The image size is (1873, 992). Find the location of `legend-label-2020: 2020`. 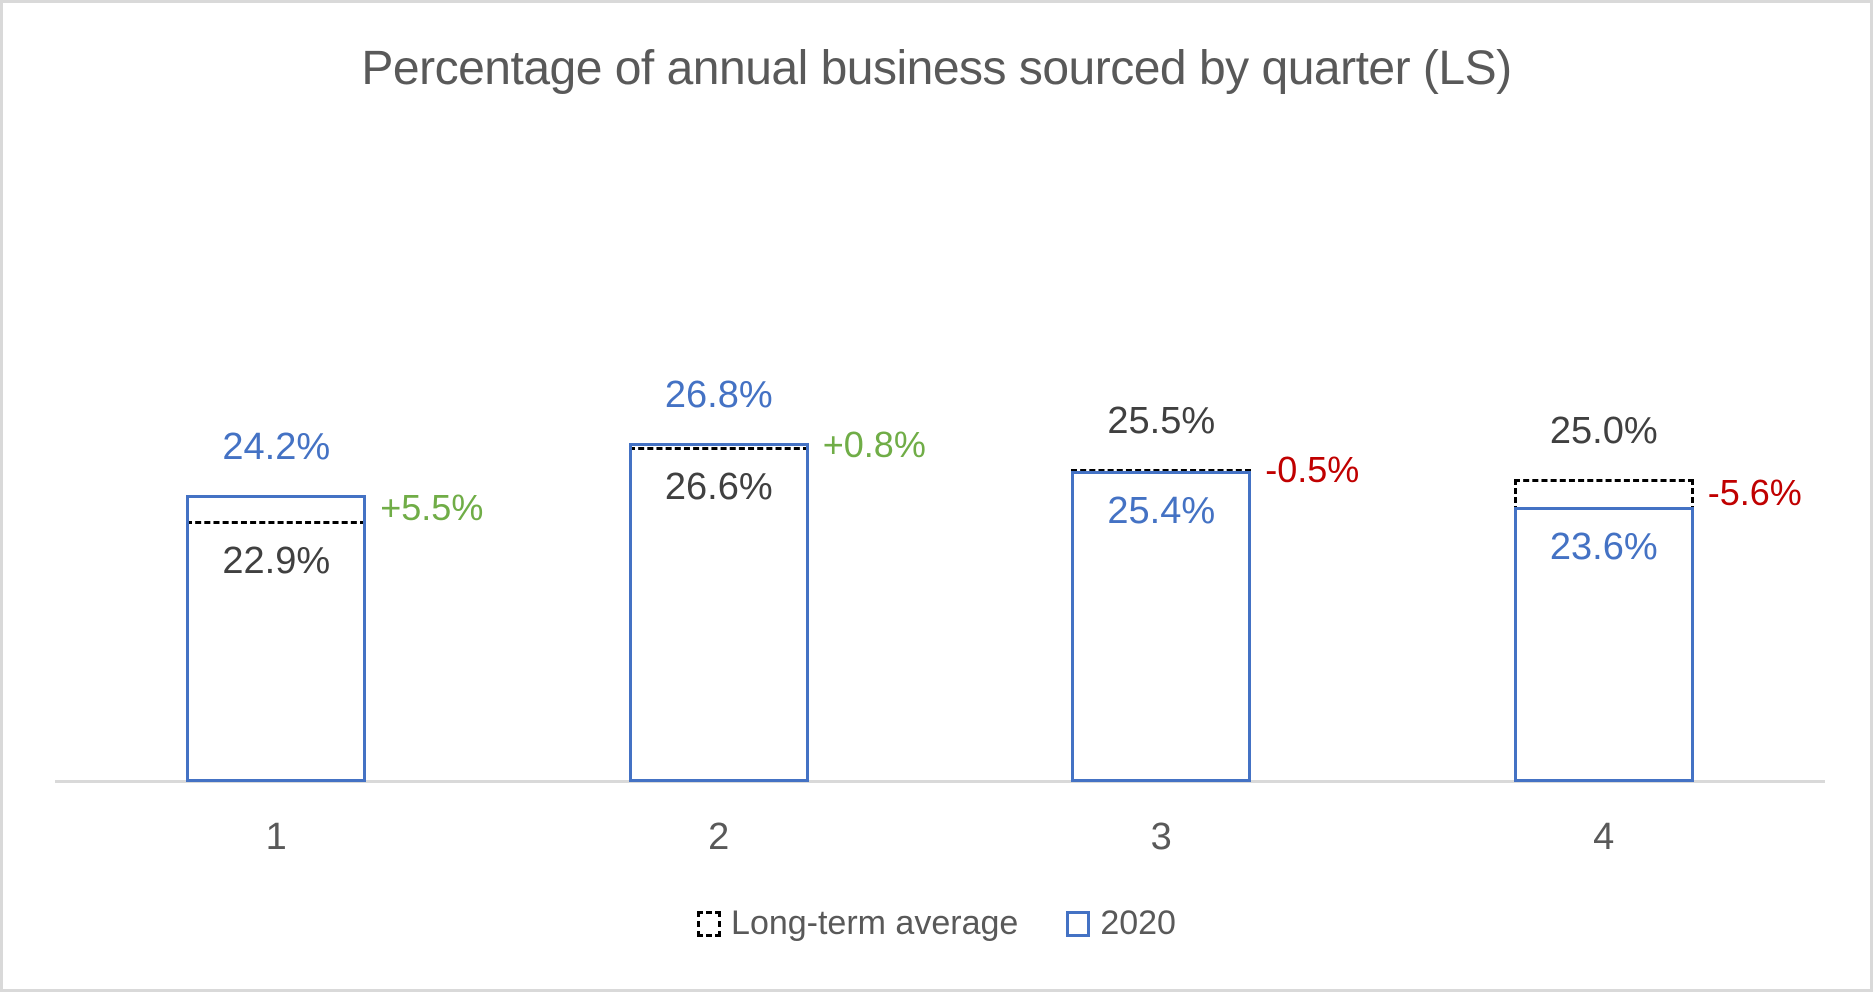

legend-label-2020: 2020 is located at coordinates (1138, 923).